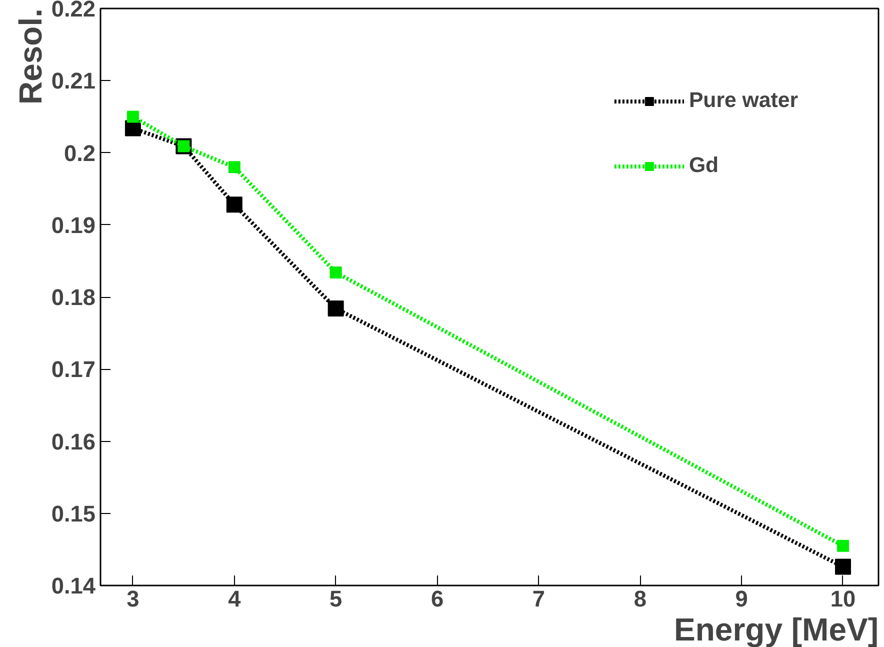 This screenshot has height=647, width=884. What do you see at coordinates (73, 369) in the screenshot?
I see `y-tick-label: 0.17` at bounding box center [73, 369].